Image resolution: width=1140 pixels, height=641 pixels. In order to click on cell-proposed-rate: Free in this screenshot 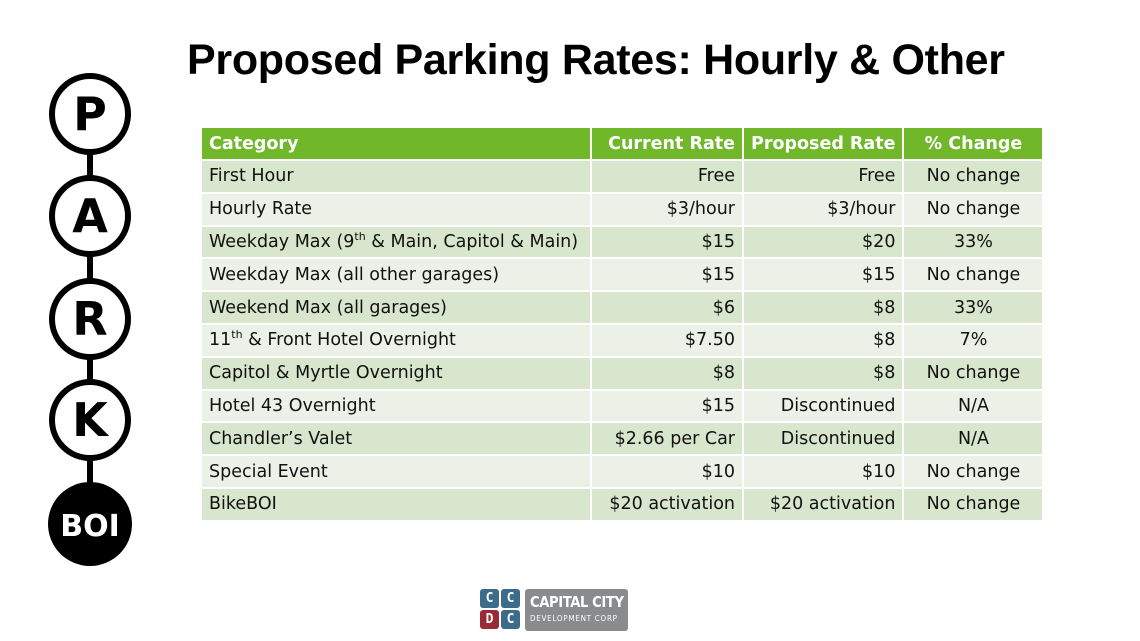, I will do `click(824, 177)`.